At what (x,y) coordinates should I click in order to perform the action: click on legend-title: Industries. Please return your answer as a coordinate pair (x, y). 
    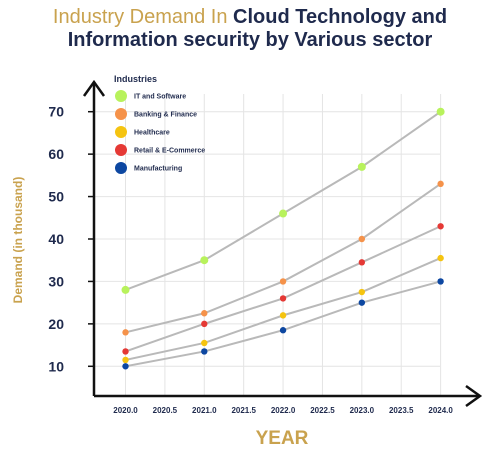
    Looking at the image, I should click on (135, 79).